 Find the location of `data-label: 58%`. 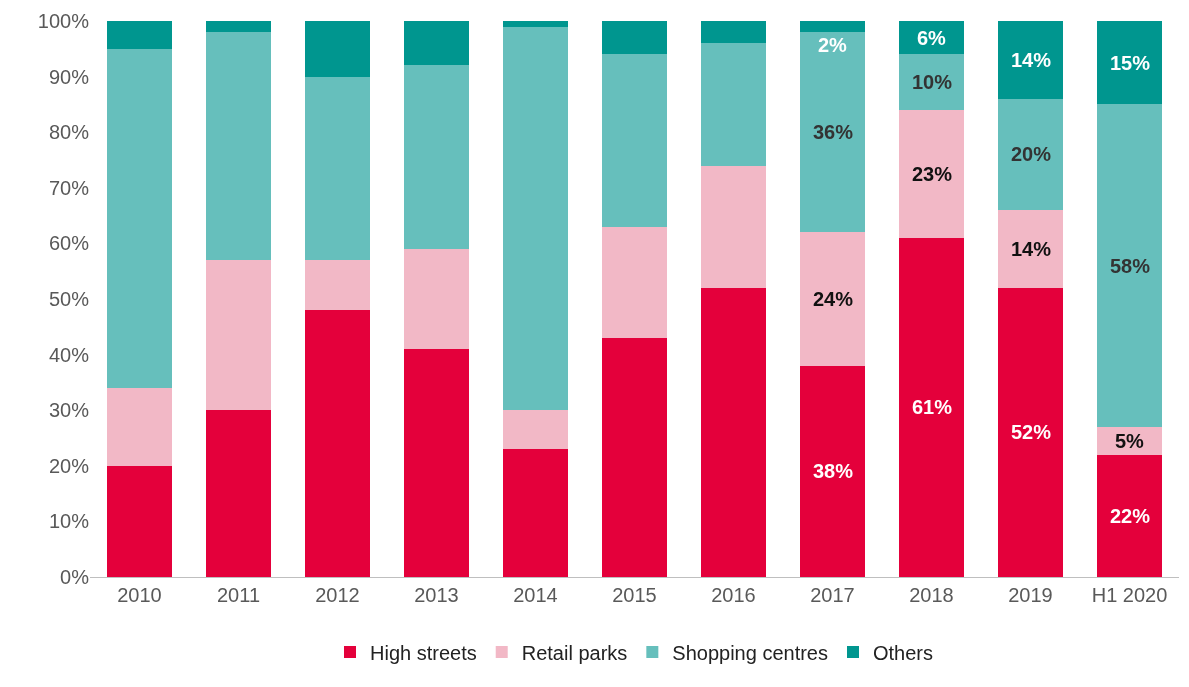

data-label: 58% is located at coordinates (1130, 266).